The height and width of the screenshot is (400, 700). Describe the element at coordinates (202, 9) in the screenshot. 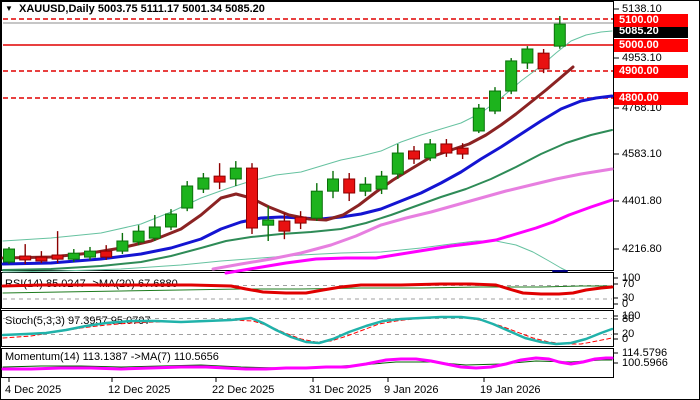

I see `low-value: 5001.34` at that location.